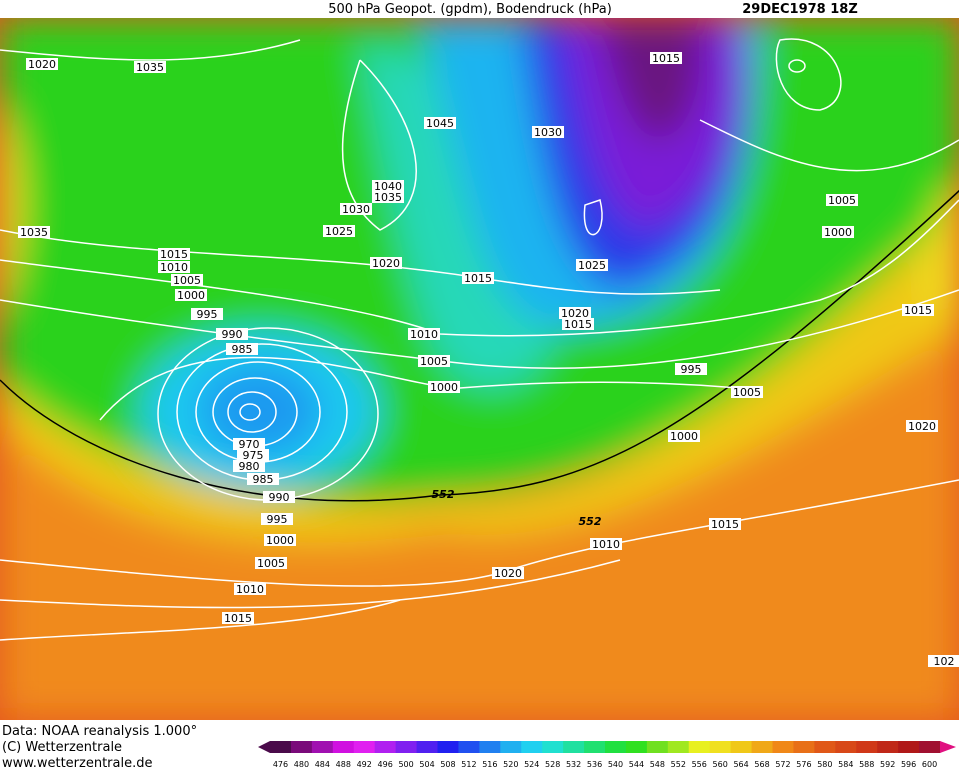 Image resolution: width=959 pixels, height=770 pixels. I want to click on colorbar-label: 596, so click(908, 764).